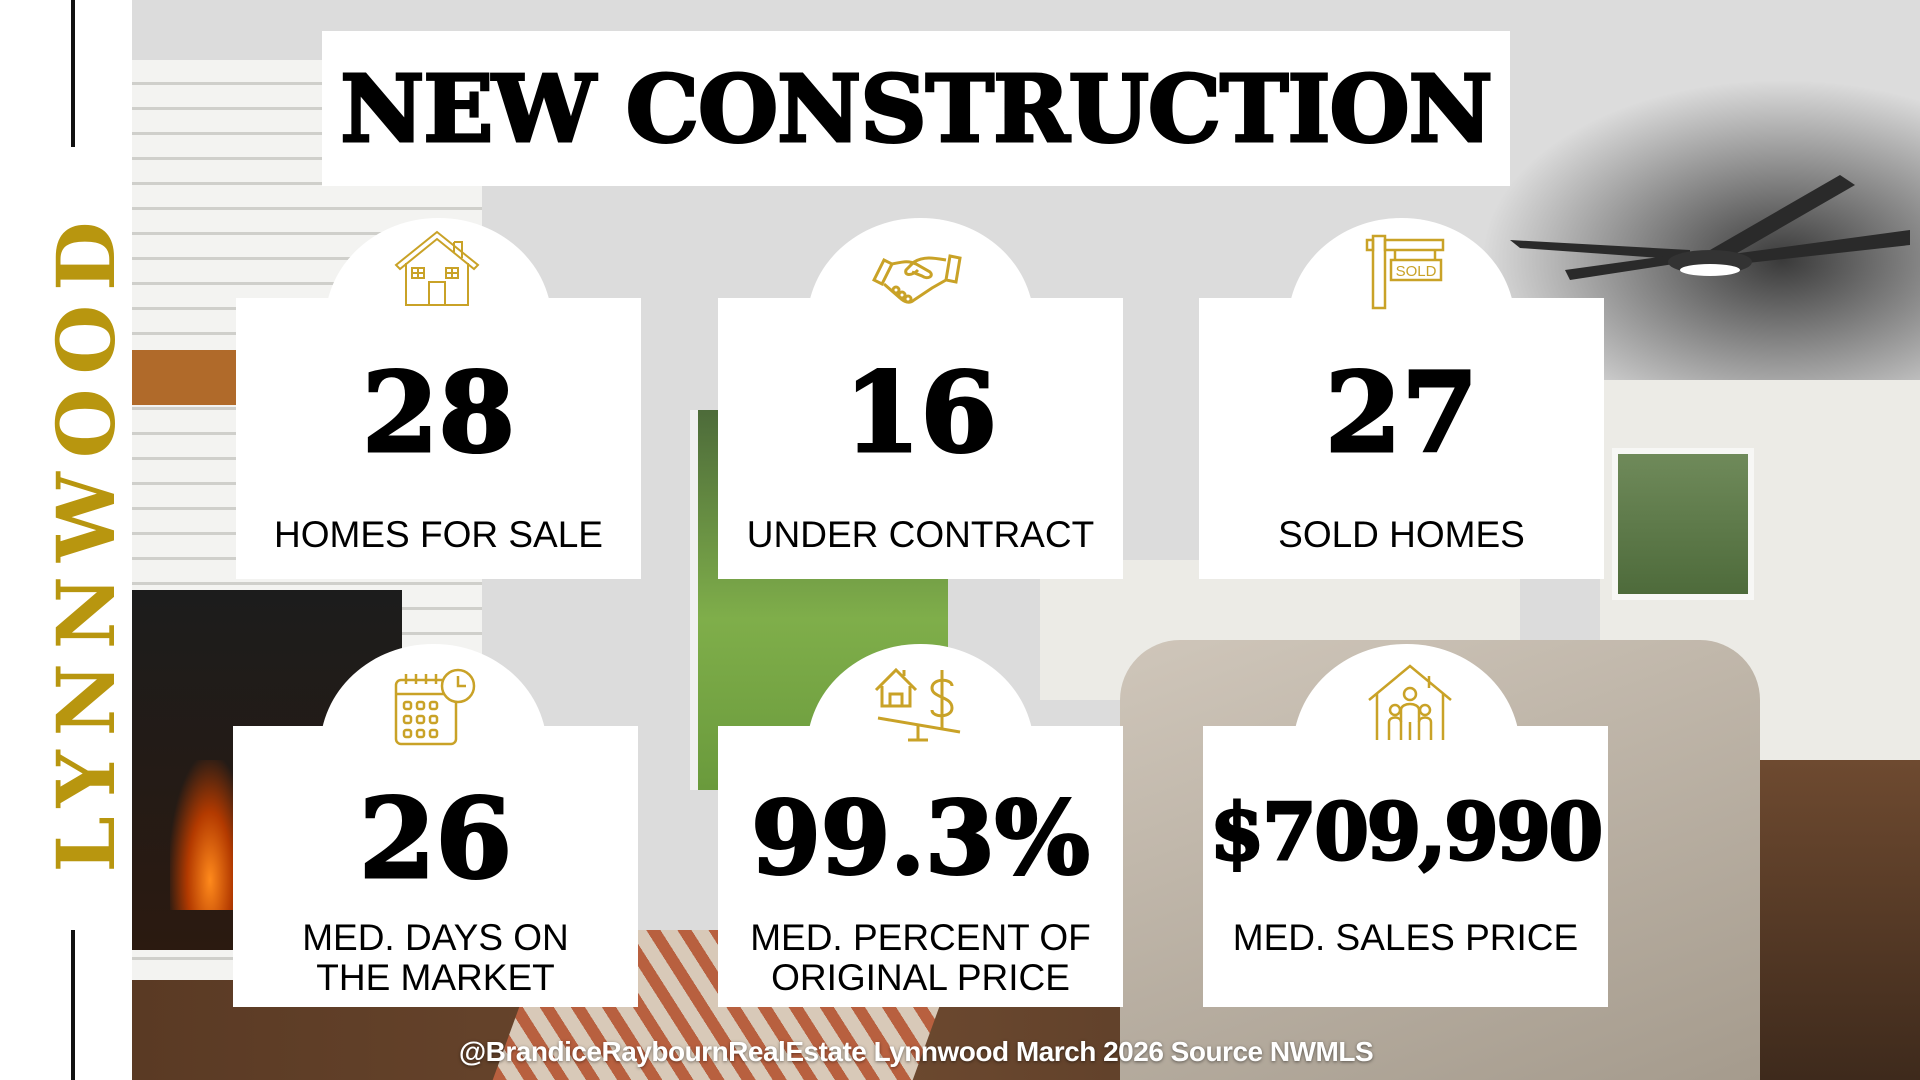 This screenshot has width=1920, height=1080. I want to click on stat-label: HOMES FOR SALE, so click(438, 534).